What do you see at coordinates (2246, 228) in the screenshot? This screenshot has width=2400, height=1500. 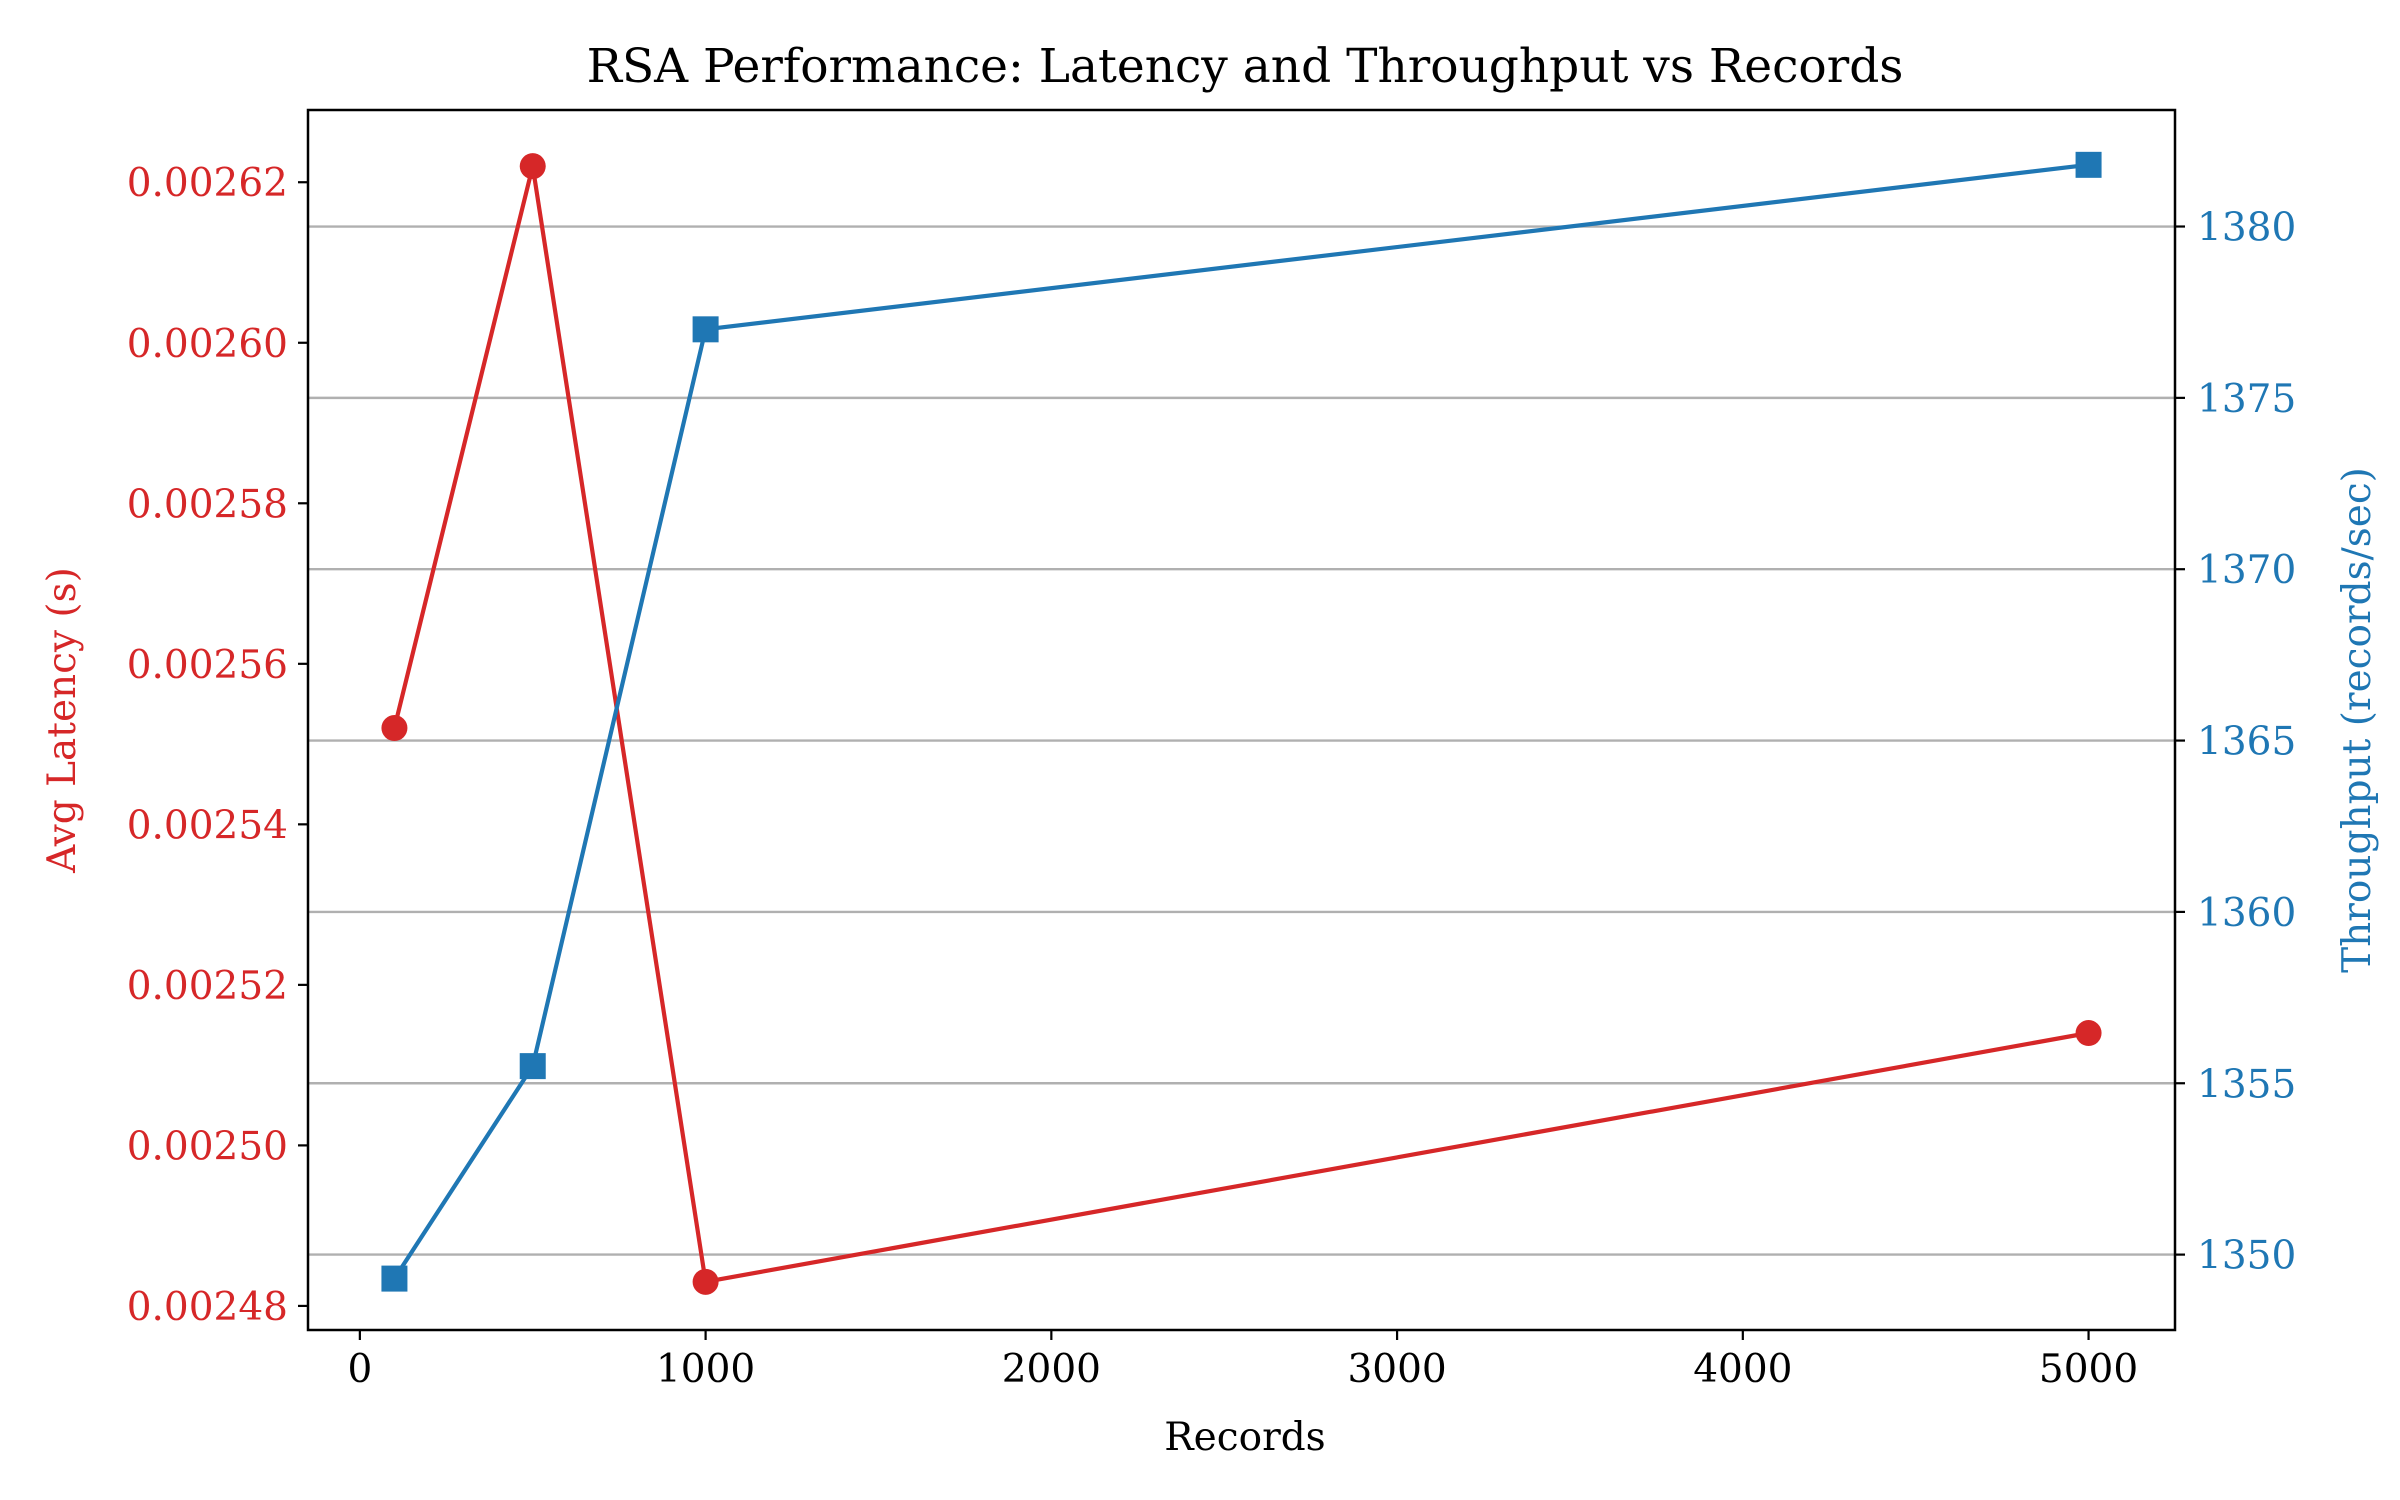 I see `y-right-tick-label: 1380` at bounding box center [2246, 228].